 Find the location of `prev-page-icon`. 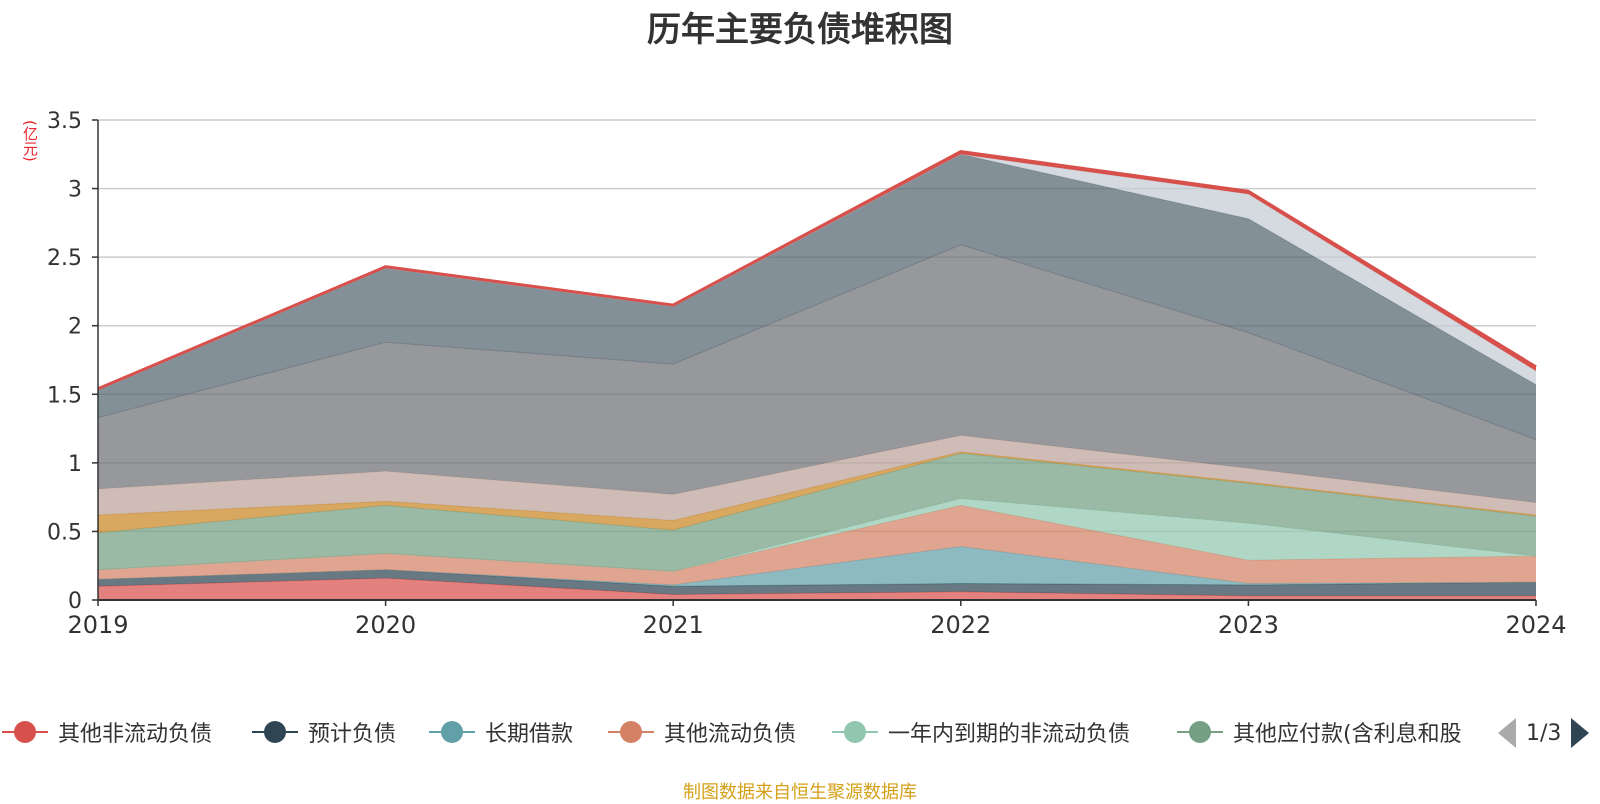

prev-page-icon is located at coordinates (1507, 733).